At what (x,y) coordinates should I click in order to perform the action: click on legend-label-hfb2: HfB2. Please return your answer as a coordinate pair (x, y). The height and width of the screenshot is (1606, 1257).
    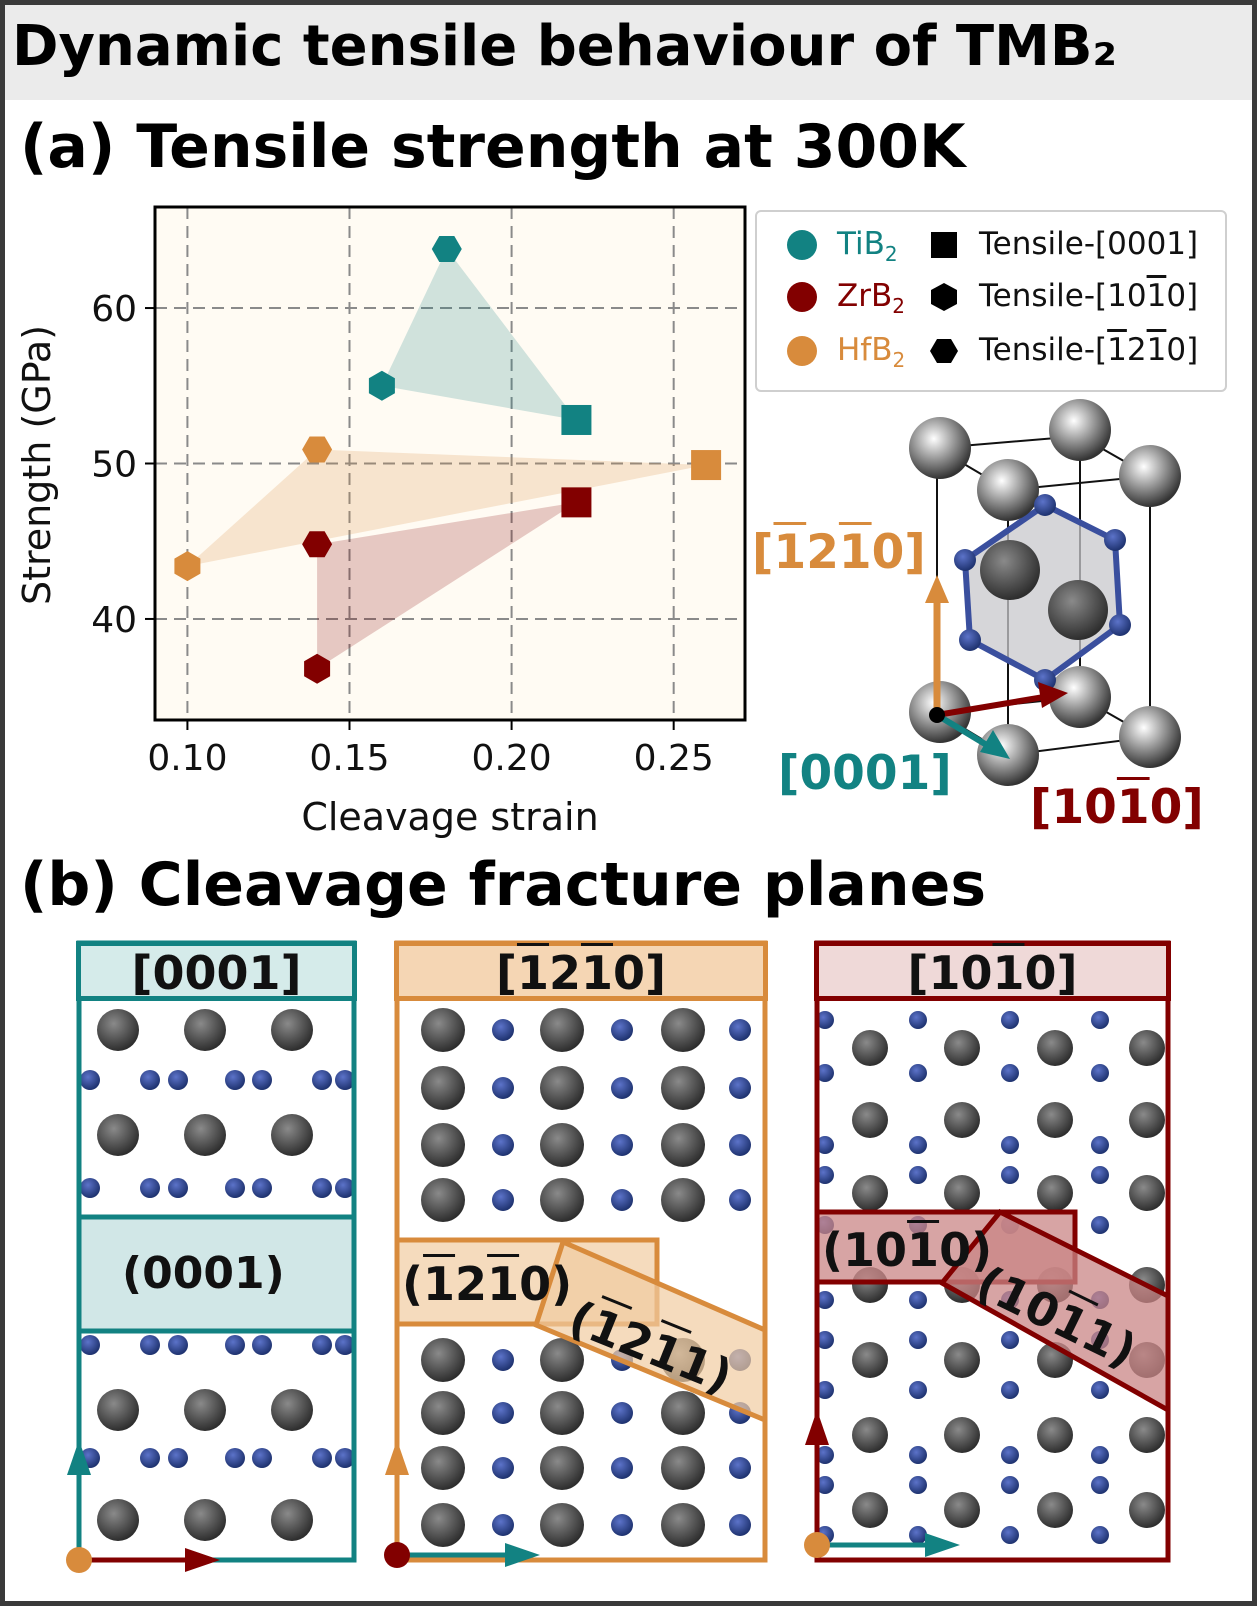
    Looking at the image, I should click on (871, 352).